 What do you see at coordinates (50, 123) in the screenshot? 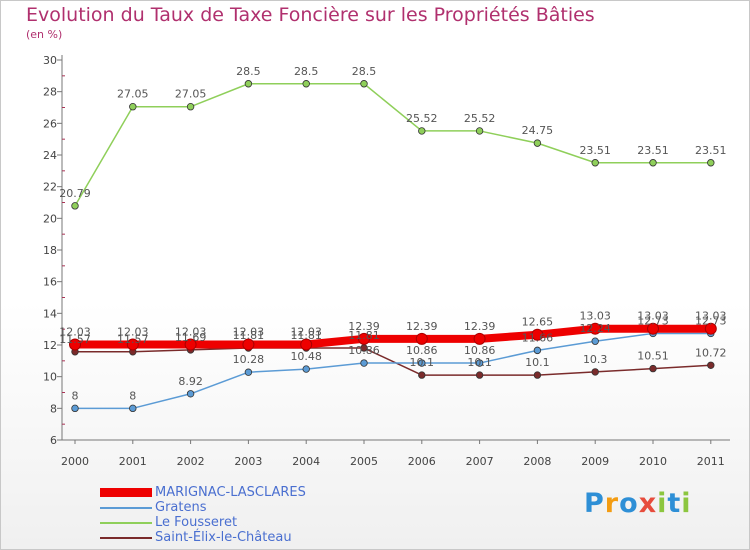
I see `y-tick-label: 26` at bounding box center [50, 123].